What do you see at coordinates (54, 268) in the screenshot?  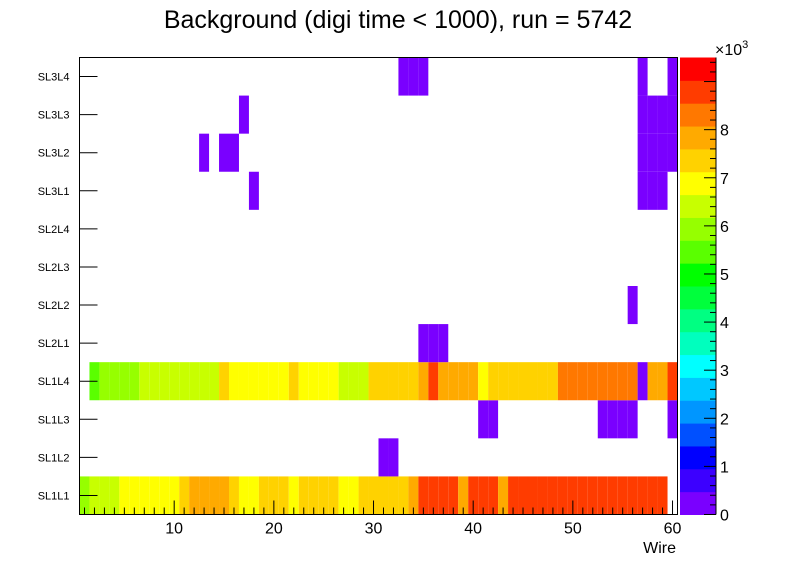 I see `y-tick-label: SL2L3` at bounding box center [54, 268].